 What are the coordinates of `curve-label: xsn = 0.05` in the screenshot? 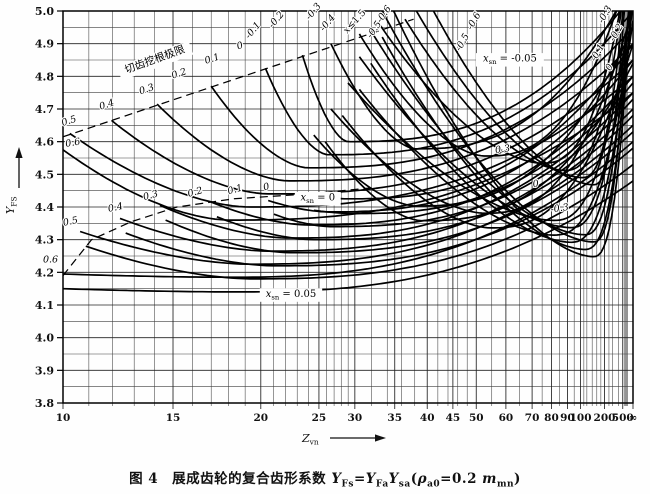 It's located at (291, 295).